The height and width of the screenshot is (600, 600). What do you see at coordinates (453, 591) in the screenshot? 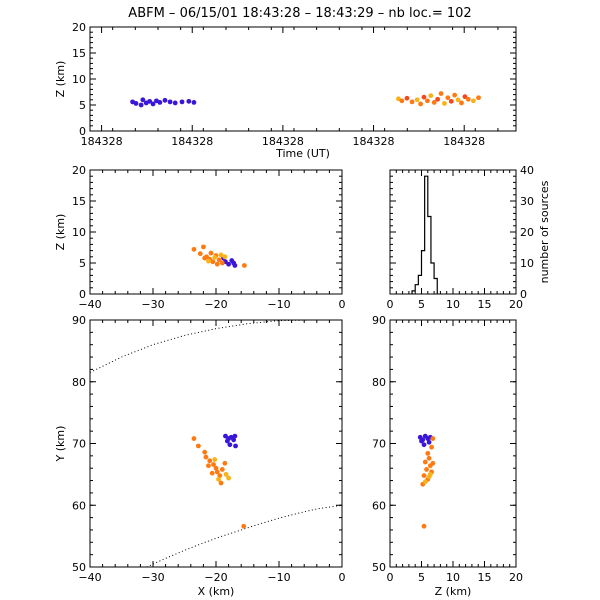
I see `x-axis-label: Z (km)` at bounding box center [453, 591].